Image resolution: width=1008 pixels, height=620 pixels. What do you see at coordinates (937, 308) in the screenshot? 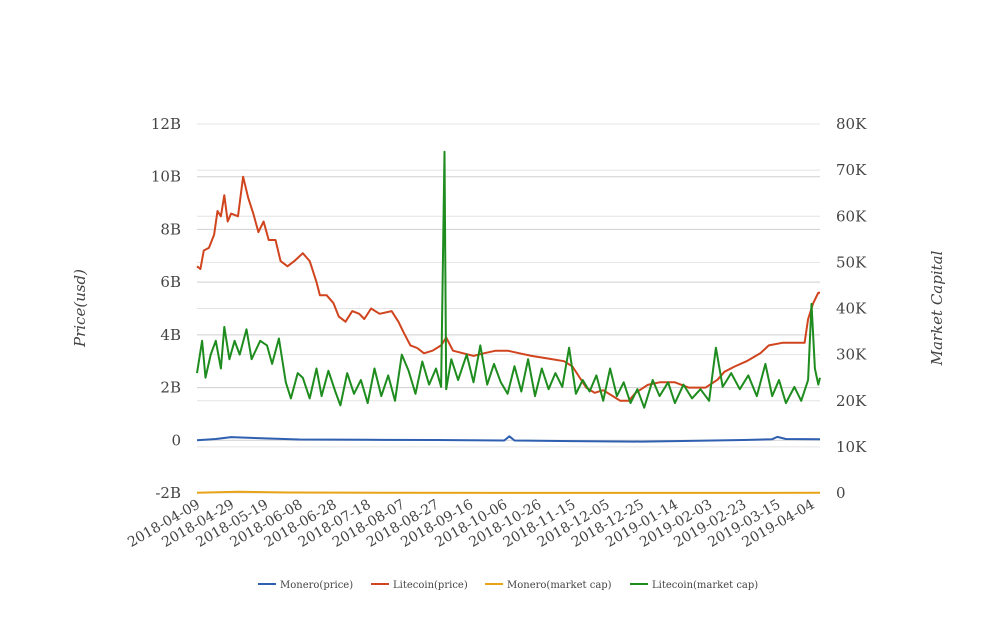
I see `right-axis-title: Market Capital` at bounding box center [937, 308].